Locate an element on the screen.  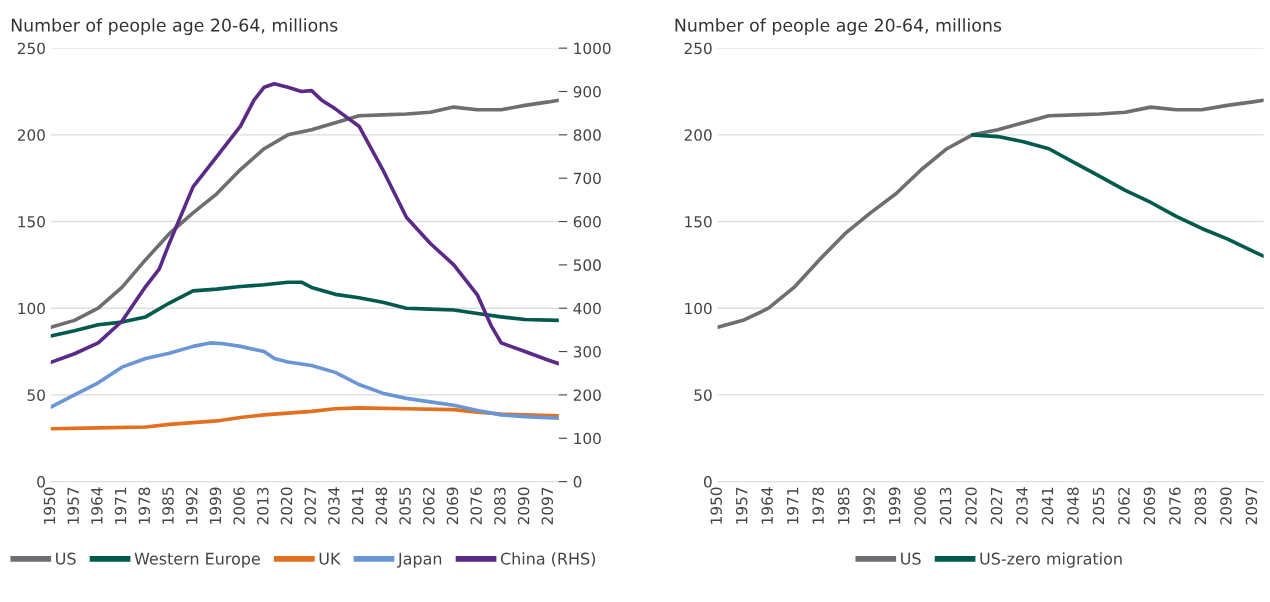
y2-tick-label: 200 is located at coordinates (587, 395).